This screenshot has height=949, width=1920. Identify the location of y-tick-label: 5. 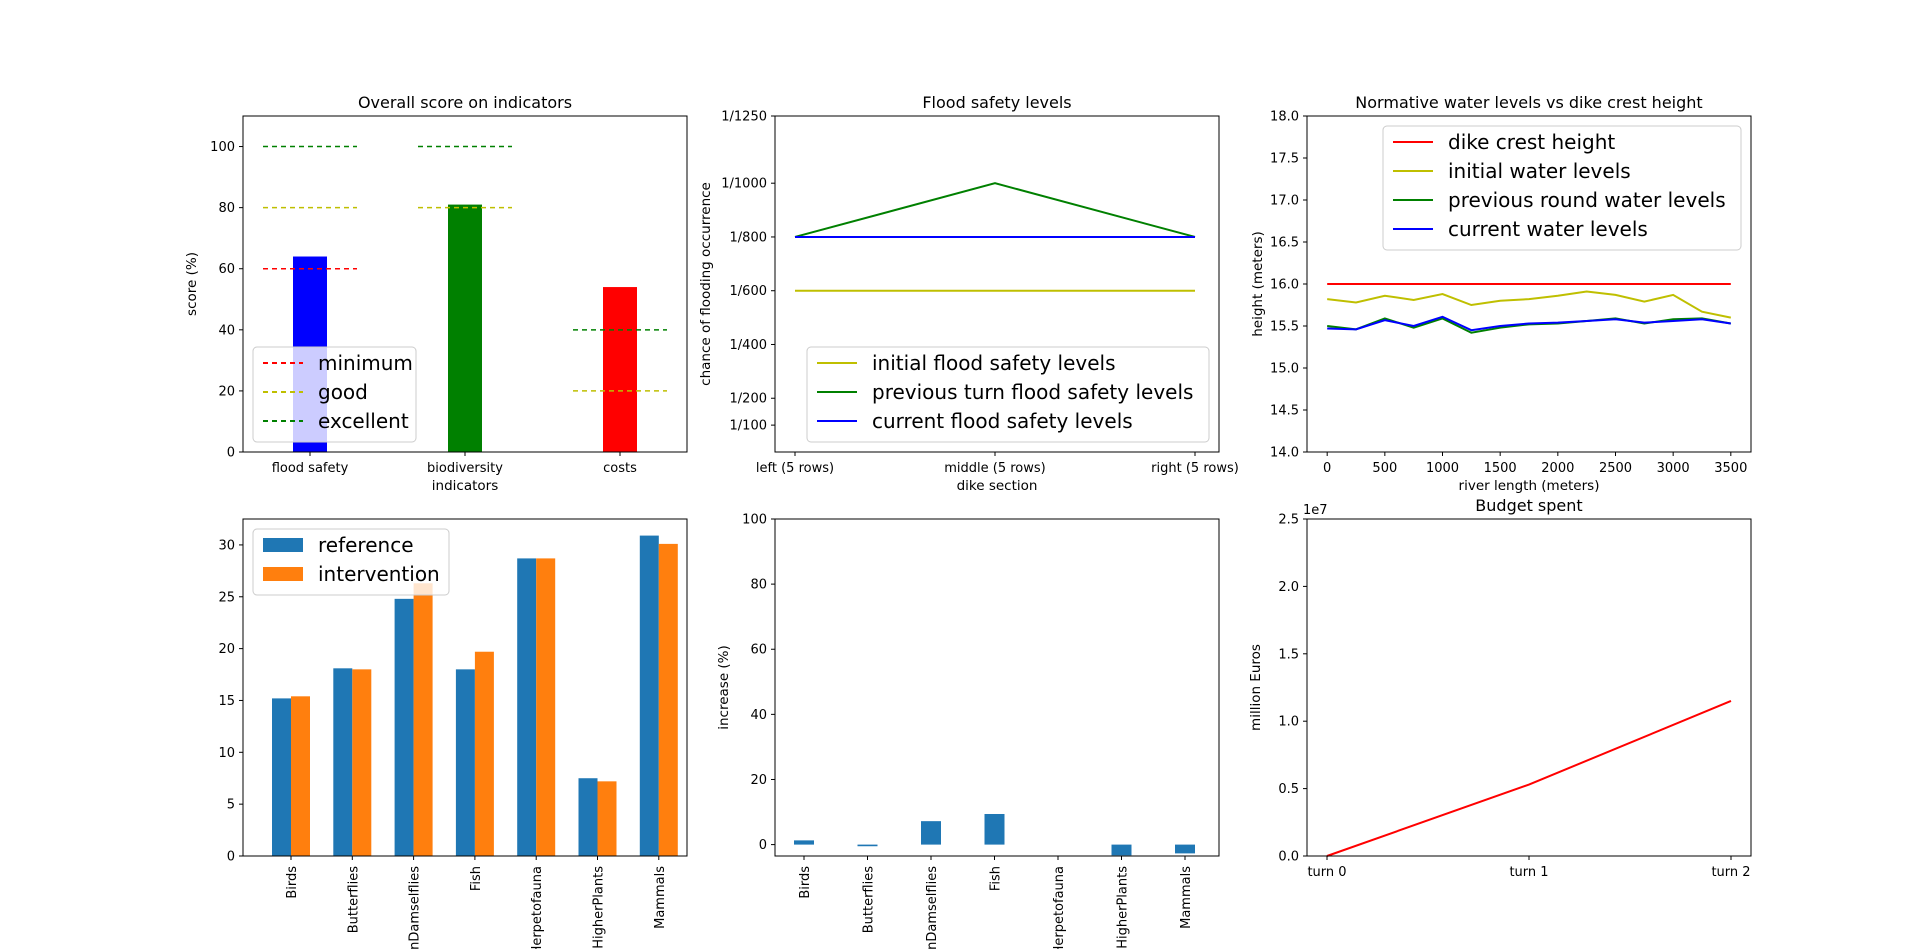
(231, 805).